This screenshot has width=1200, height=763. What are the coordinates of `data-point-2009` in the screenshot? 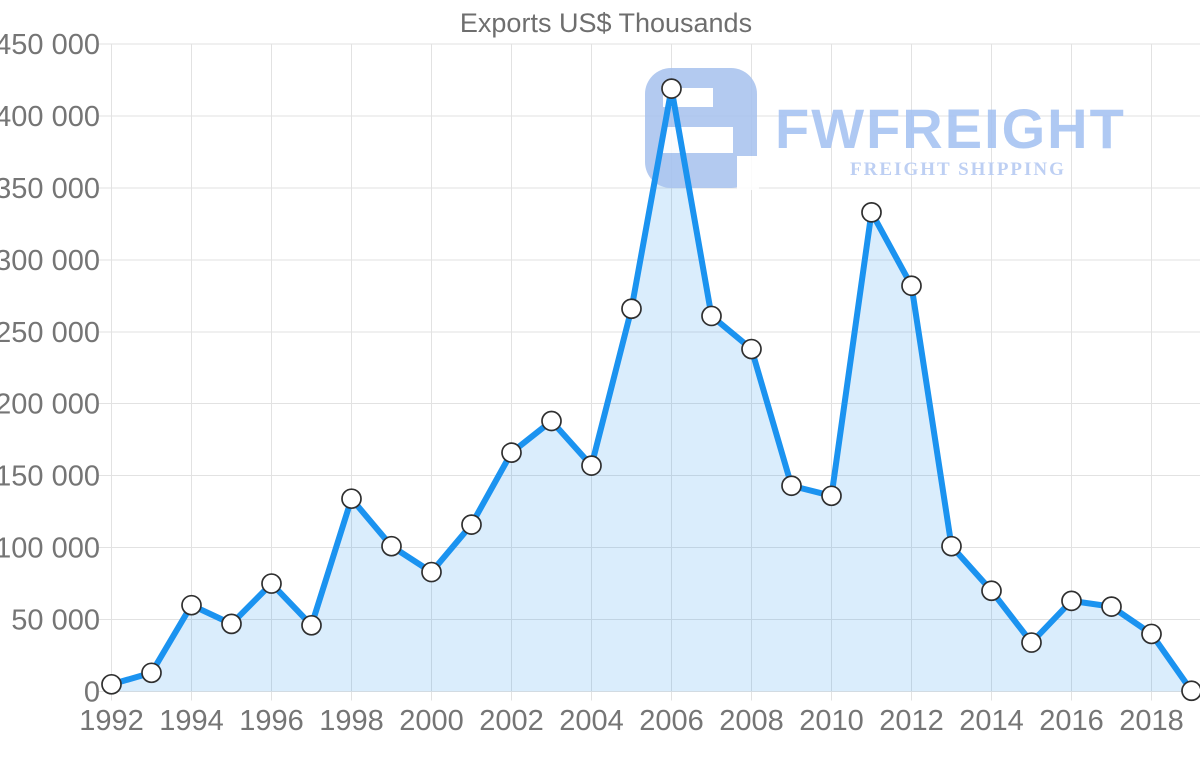 It's located at (791, 486).